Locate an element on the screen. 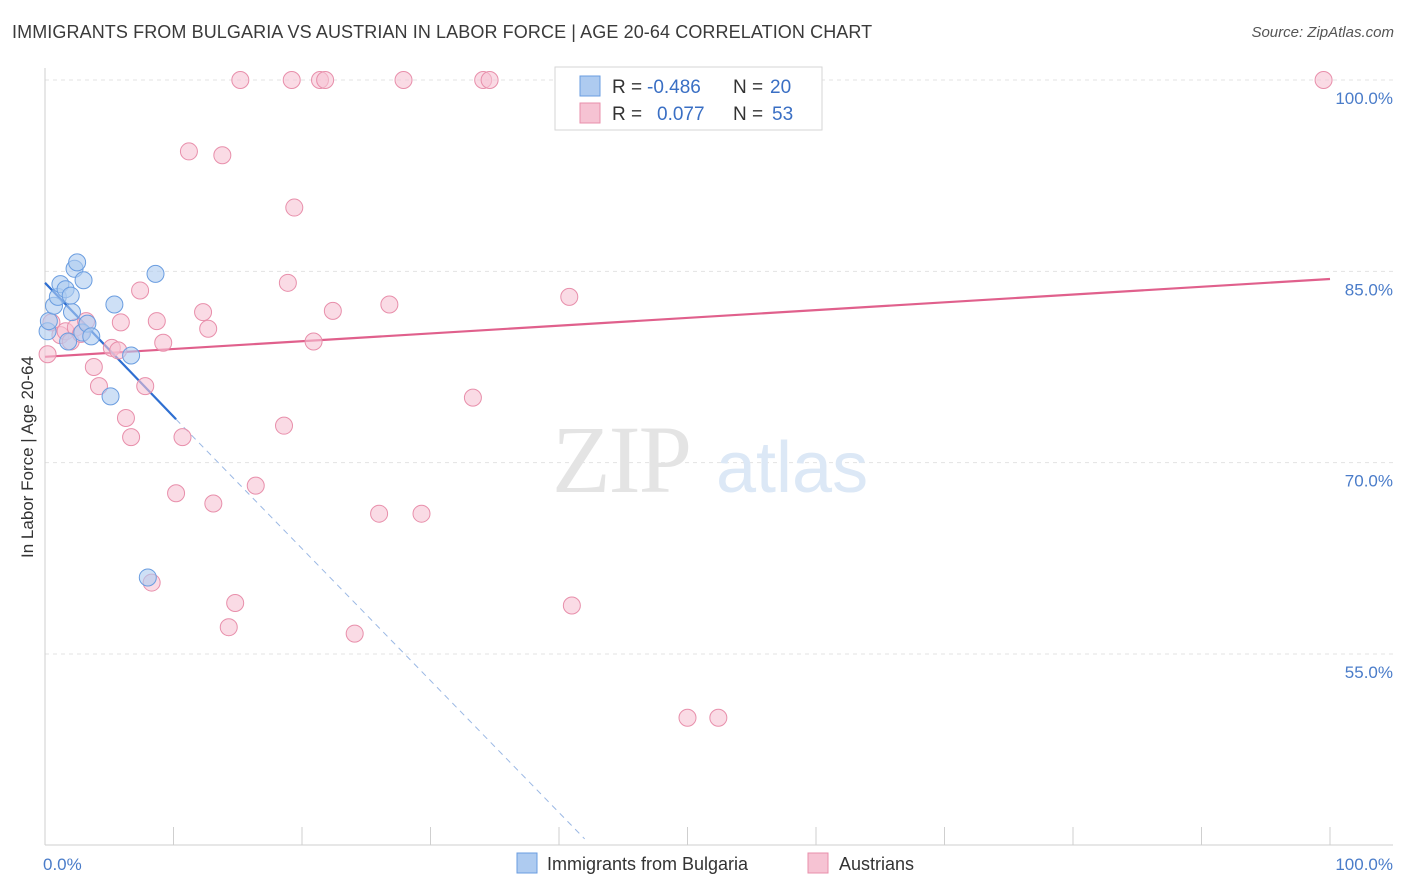  legend-r-label-2: R = is located at coordinates (627, 114).